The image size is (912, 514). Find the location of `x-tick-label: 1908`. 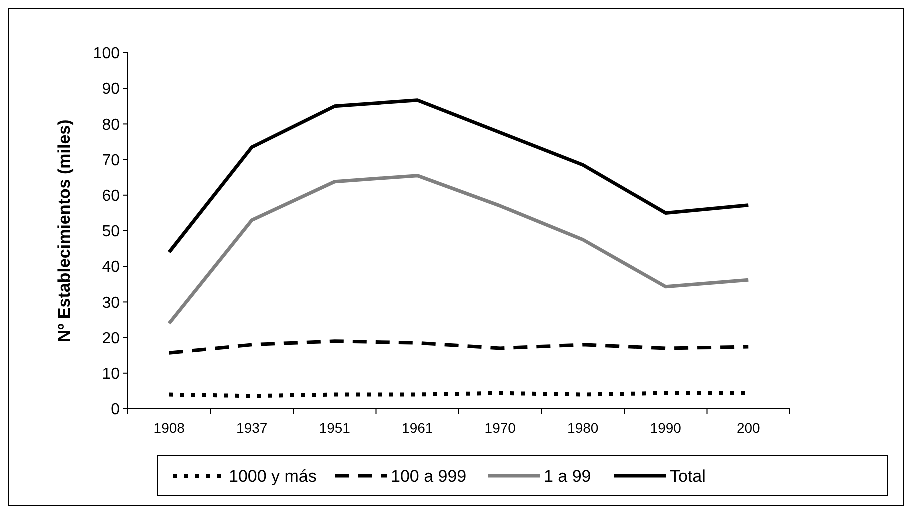

x-tick-label: 1908 is located at coordinates (170, 428).